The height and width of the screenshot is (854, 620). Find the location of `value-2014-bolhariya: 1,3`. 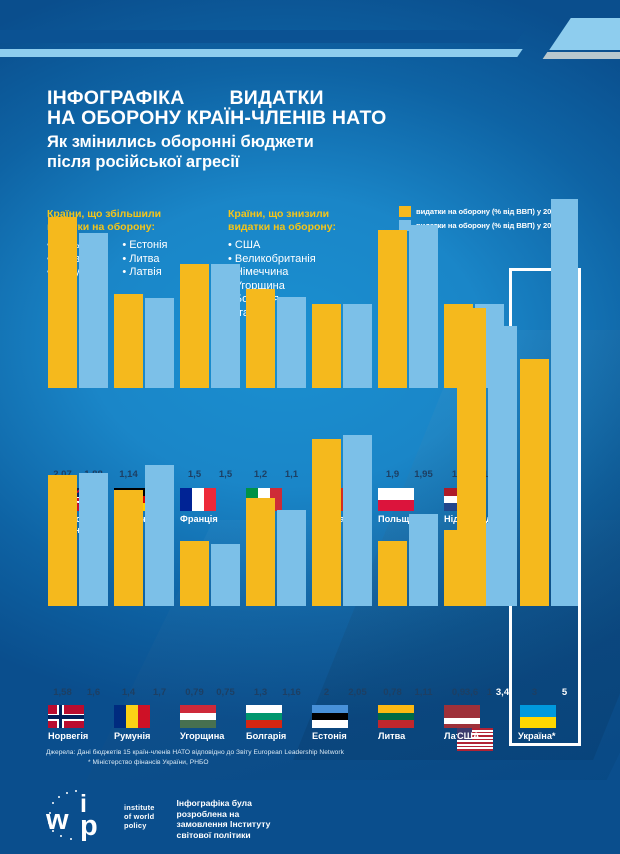

value-2014-bolhariya: 1,3 is located at coordinates (260, 692).